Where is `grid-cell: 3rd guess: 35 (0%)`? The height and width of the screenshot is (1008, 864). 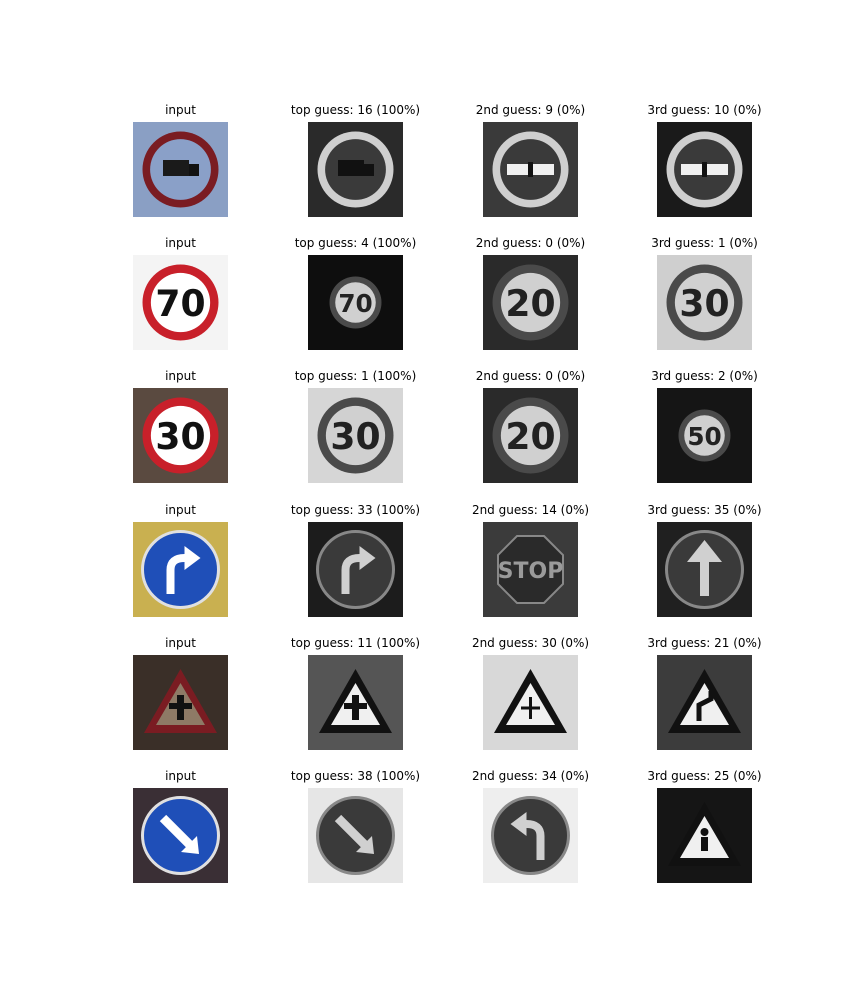
grid-cell: 3rd guess: 35 (0%) is located at coordinates (704, 560).